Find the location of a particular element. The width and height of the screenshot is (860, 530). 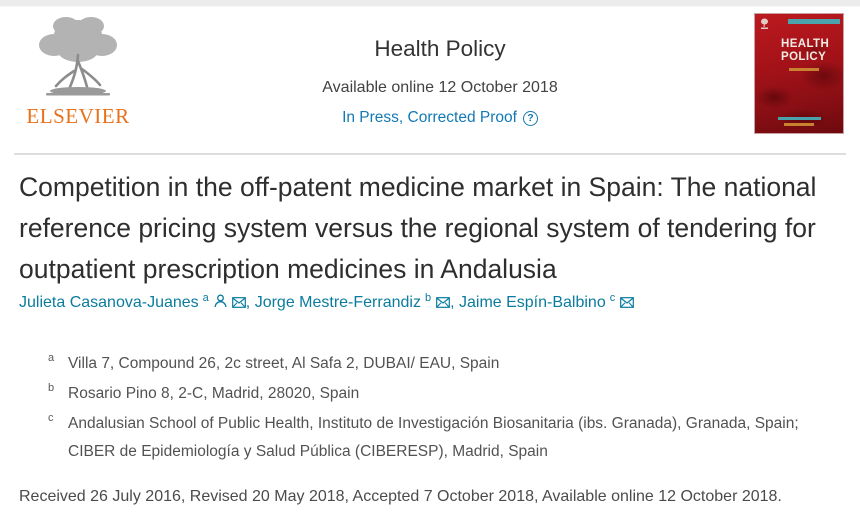

author-1-sup: a is located at coordinates (205, 297).